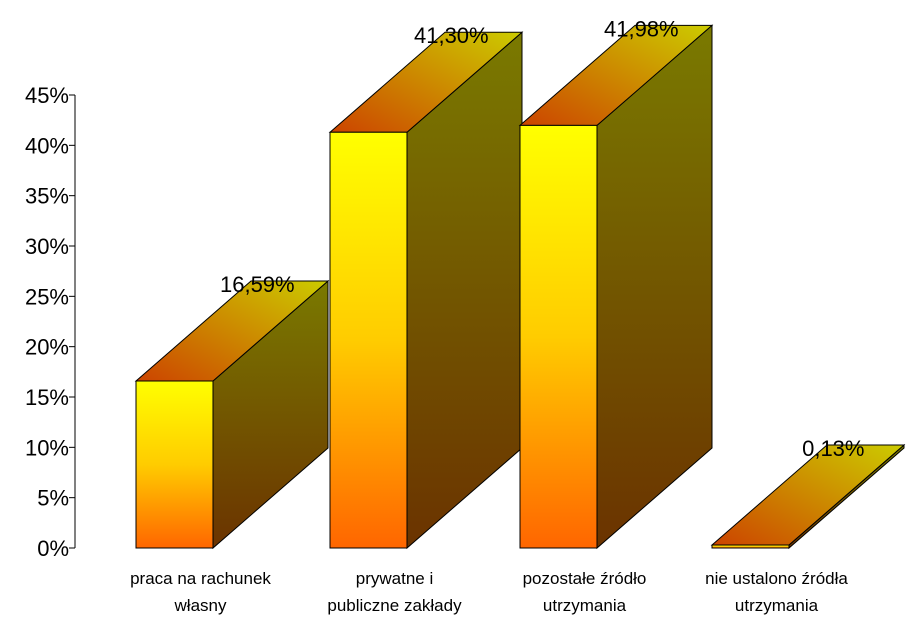 Image resolution: width=913 pixels, height=618 pixels. What do you see at coordinates (833, 448) in the screenshot?
I see `data-label: 0,13%` at bounding box center [833, 448].